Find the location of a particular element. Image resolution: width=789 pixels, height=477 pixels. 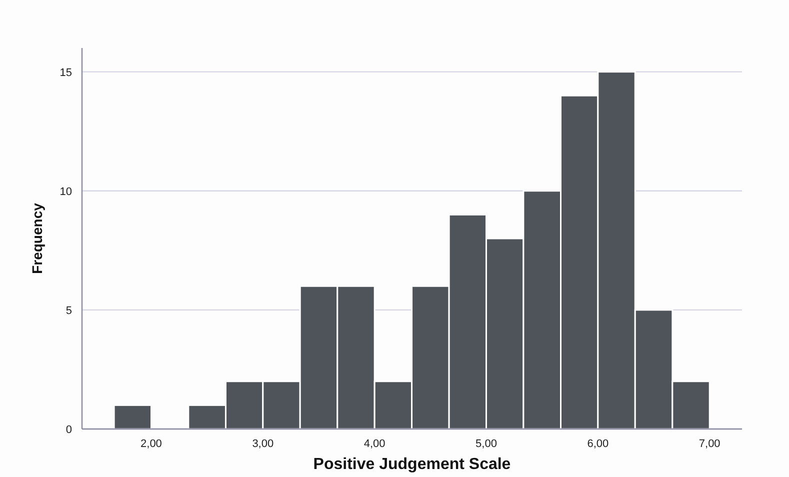

x-tick-label: 5,00 is located at coordinates (486, 444).